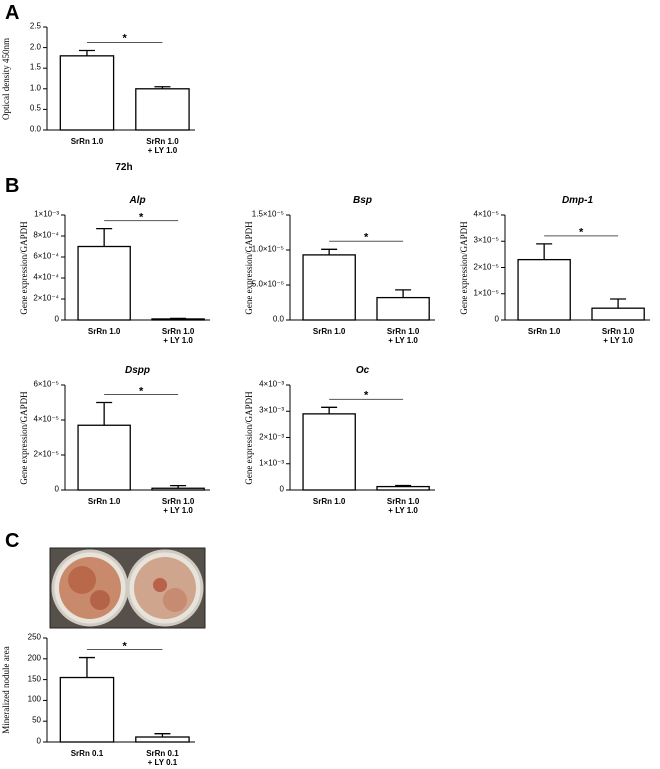 Image resolution: width=660 pixels, height=769 pixels. I want to click on y-axis-label: Optical density 450nm, so click(6, 78).